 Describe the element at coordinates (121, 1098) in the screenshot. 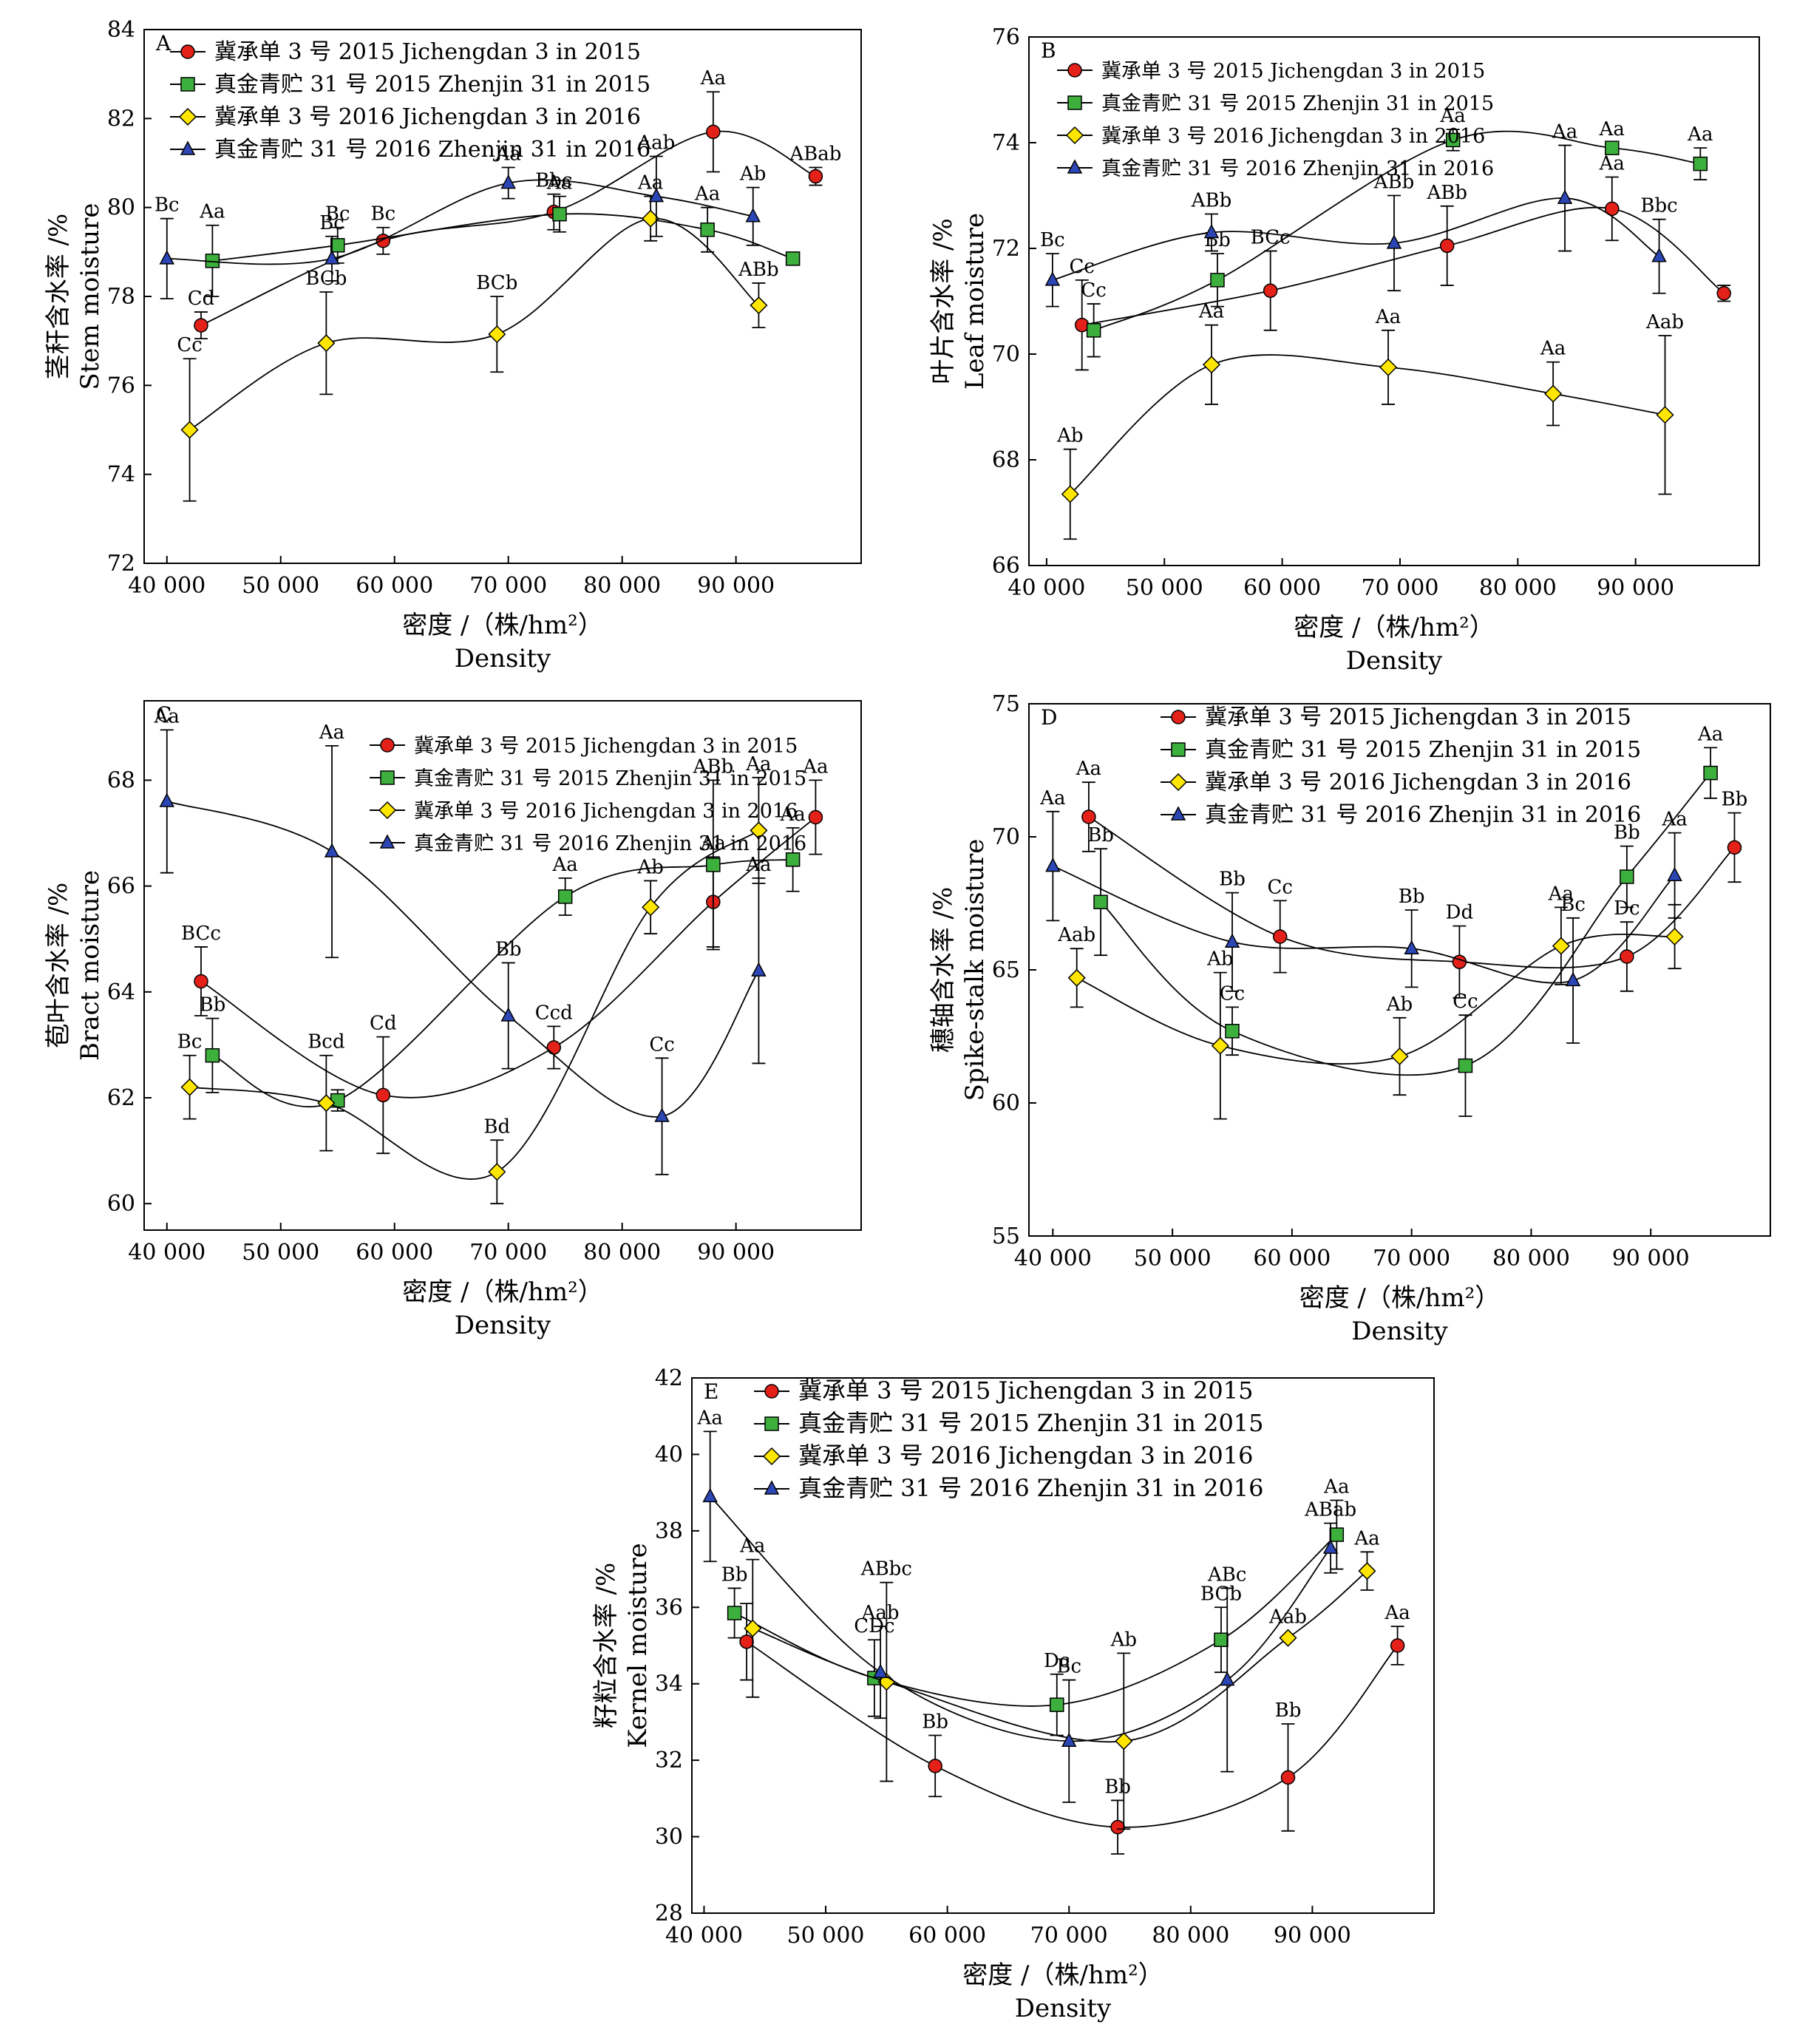

I see `y-tick-label: 62` at that location.